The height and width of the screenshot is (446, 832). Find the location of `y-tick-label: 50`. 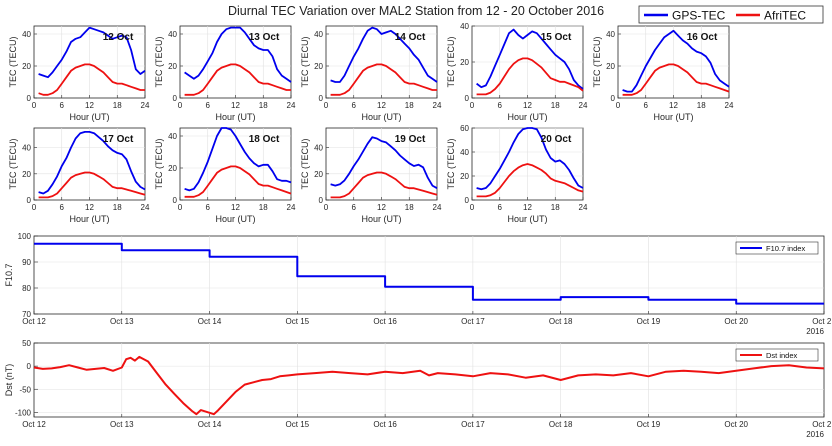

y-tick-label: 50 is located at coordinates (26, 343).